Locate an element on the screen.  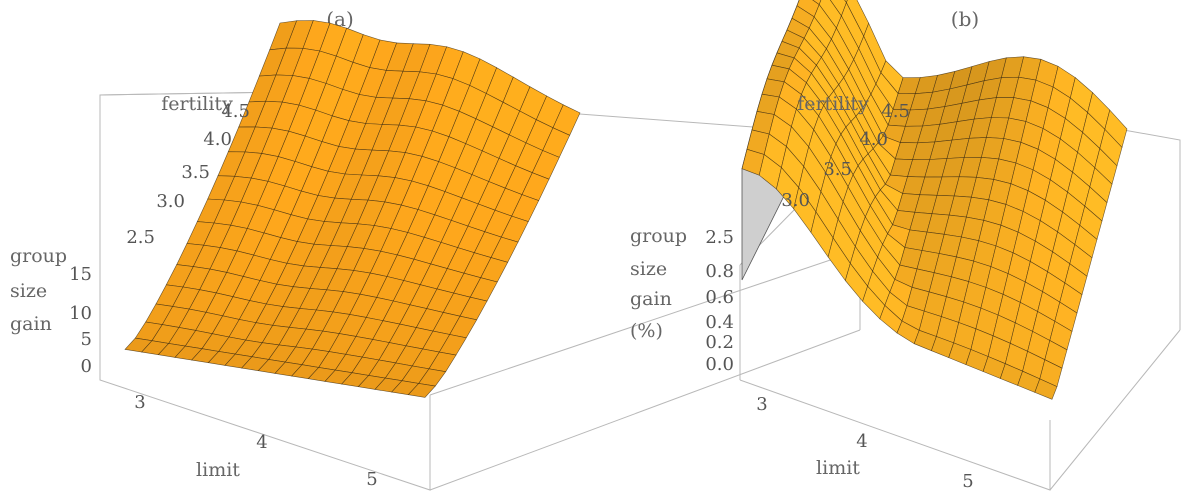
panel-a-ytick-4.5: 4.5 is located at coordinates (235, 111).